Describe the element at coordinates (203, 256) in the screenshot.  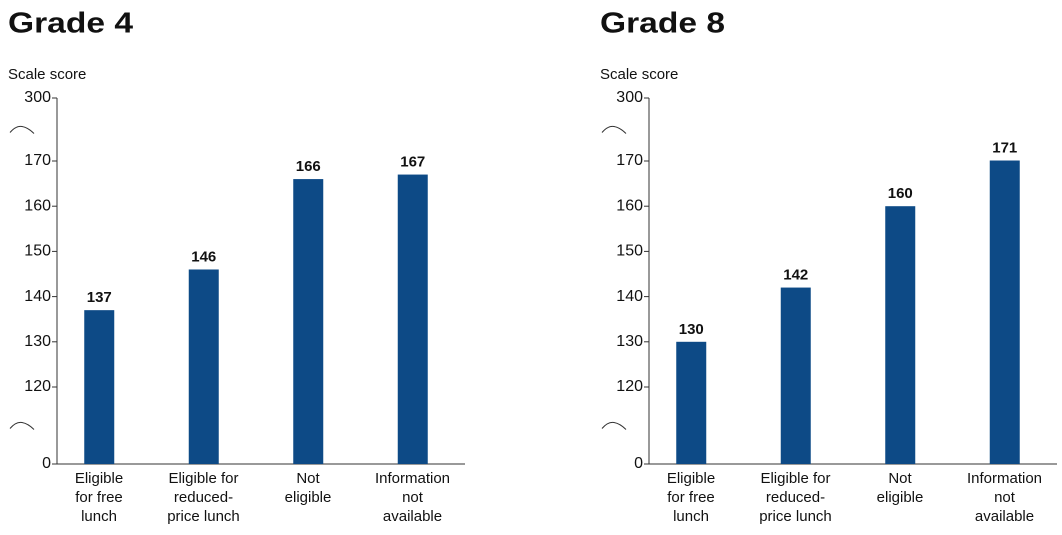
I see `value-label: 146` at that location.